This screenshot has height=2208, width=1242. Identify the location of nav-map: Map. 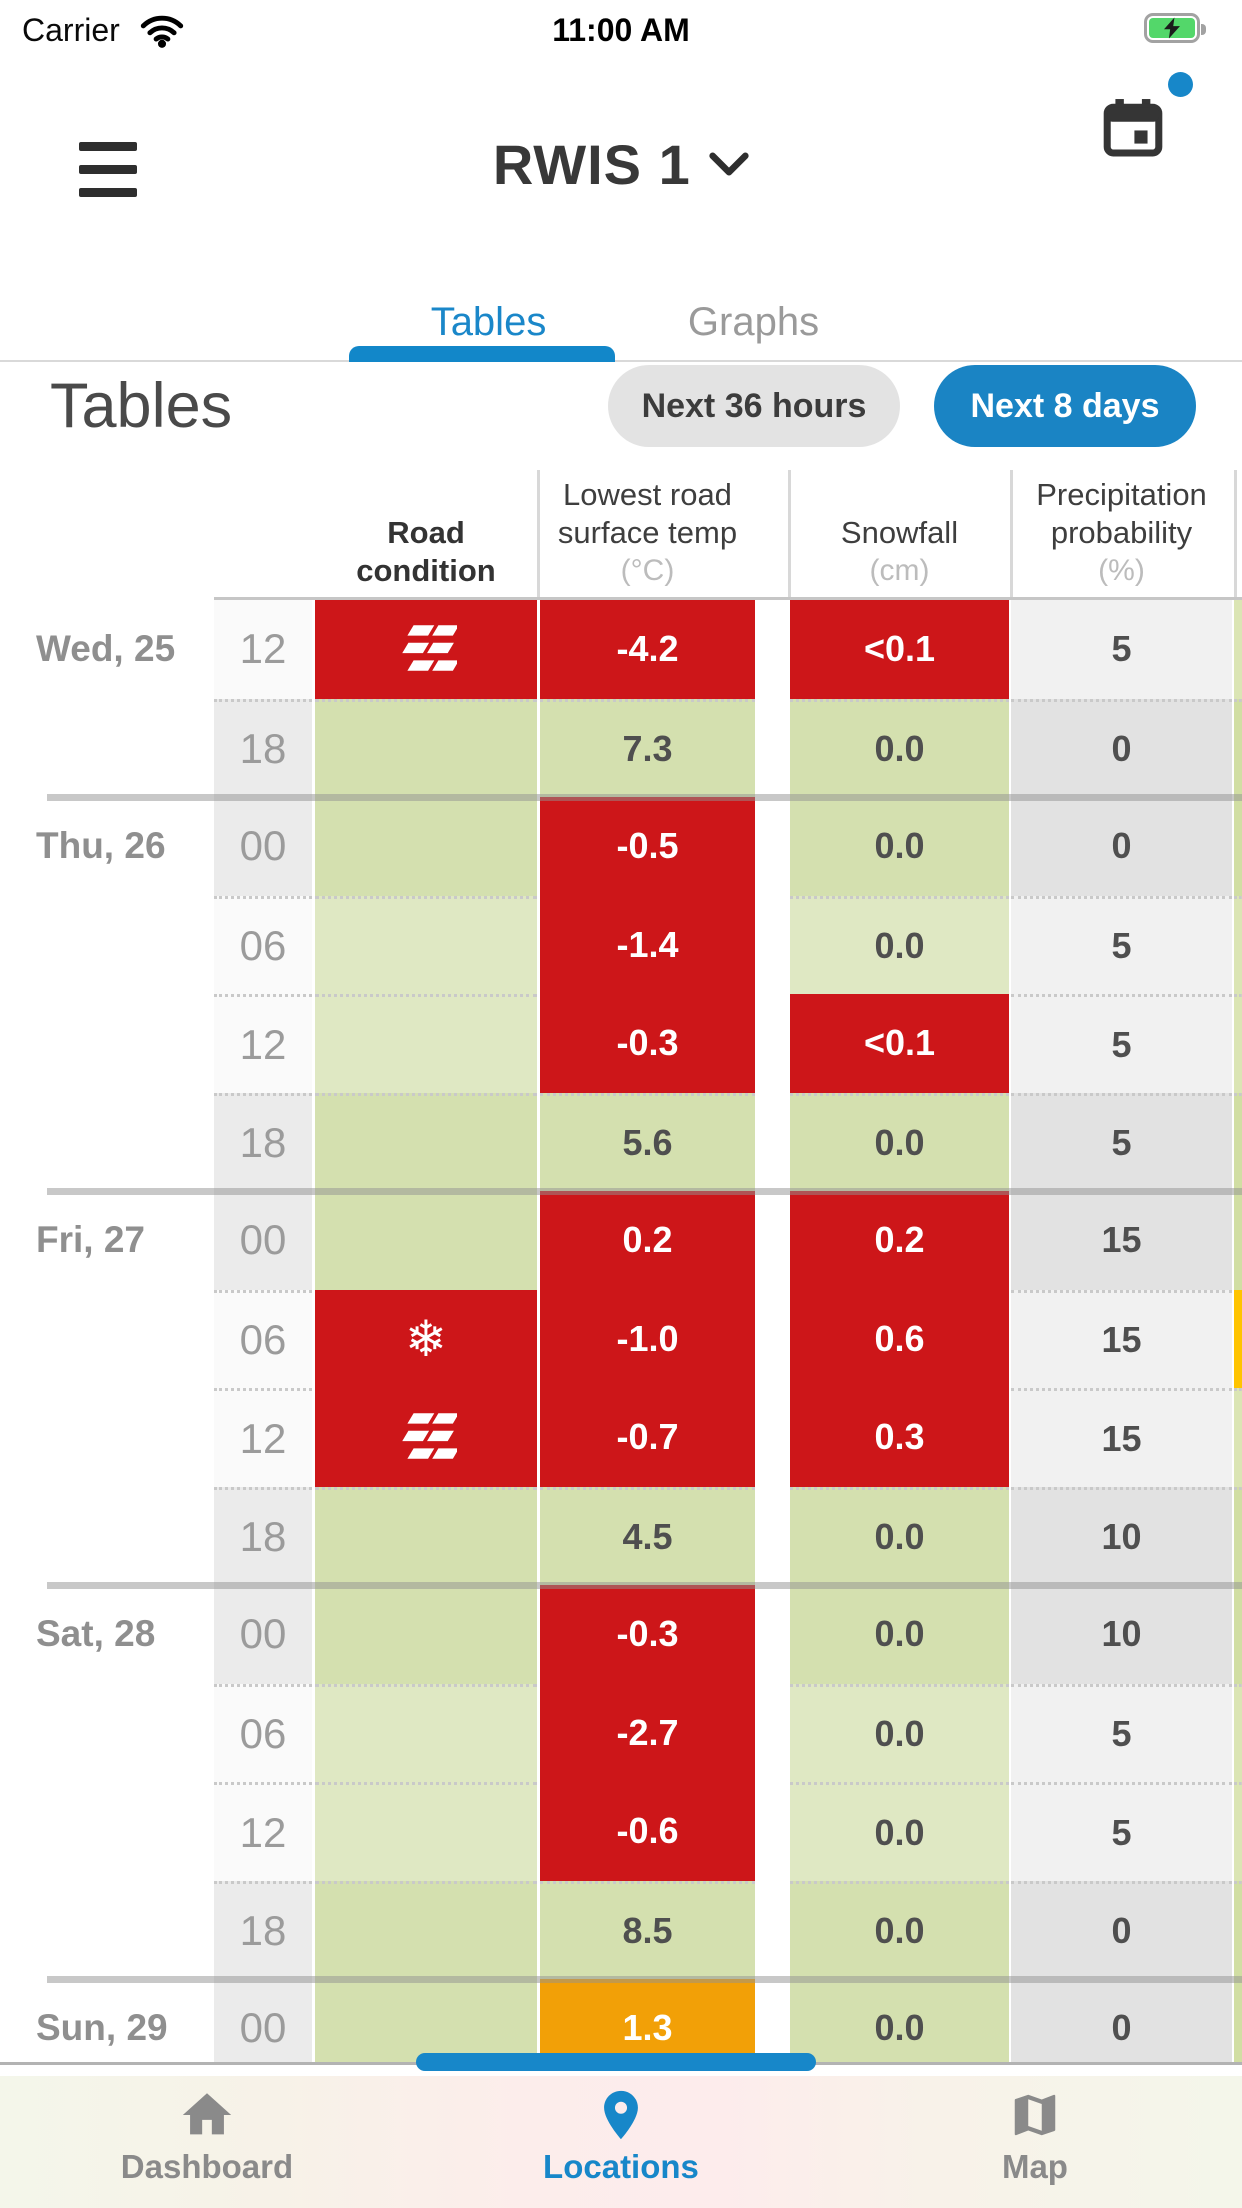
(1035, 2142).